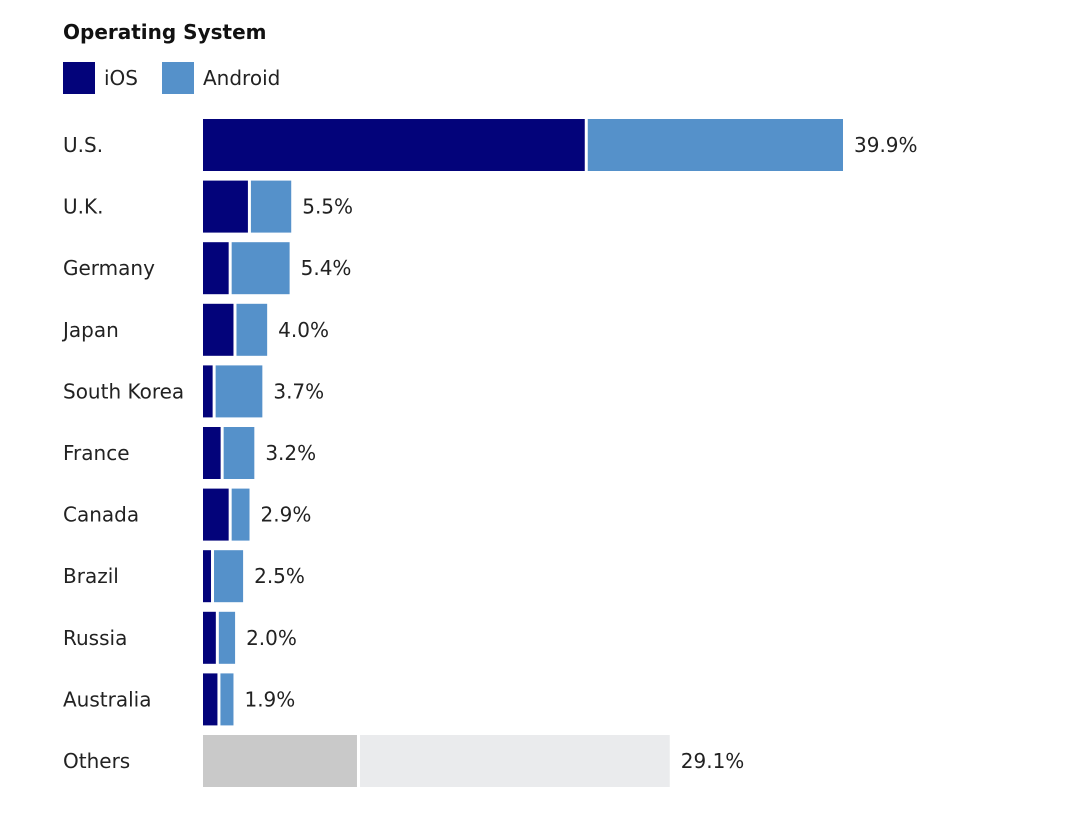  Describe the element at coordinates (514, 761) in the screenshot. I see `bar-android-others` at that location.